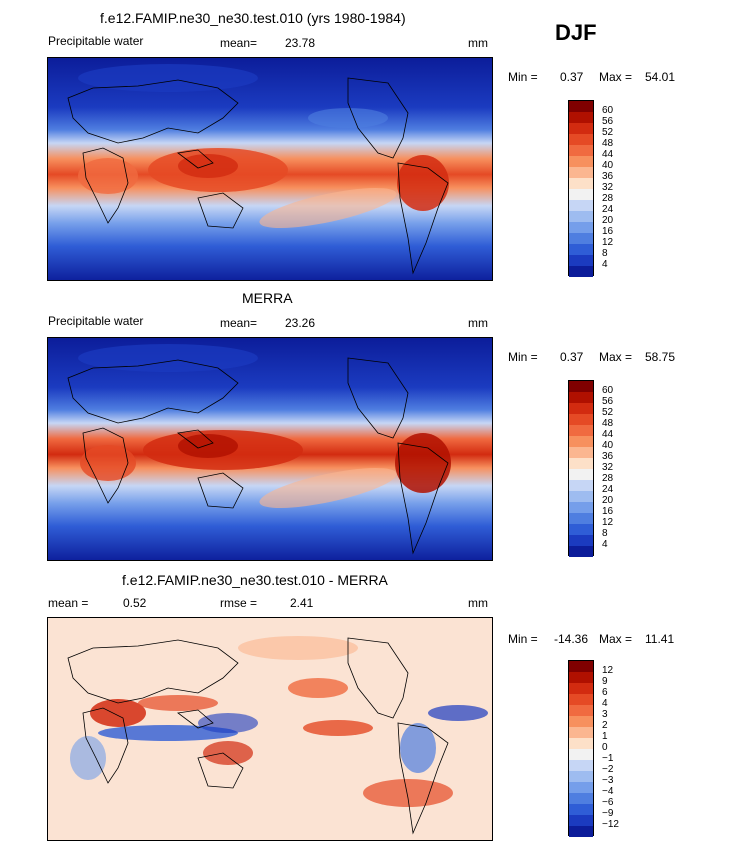 This screenshot has height=845, width=733. Describe the element at coordinates (255, 580) in the screenshot. I see `panel-title: f.e12.FAMIP.ne30_ne30.test.010 - MERRA` at that location.